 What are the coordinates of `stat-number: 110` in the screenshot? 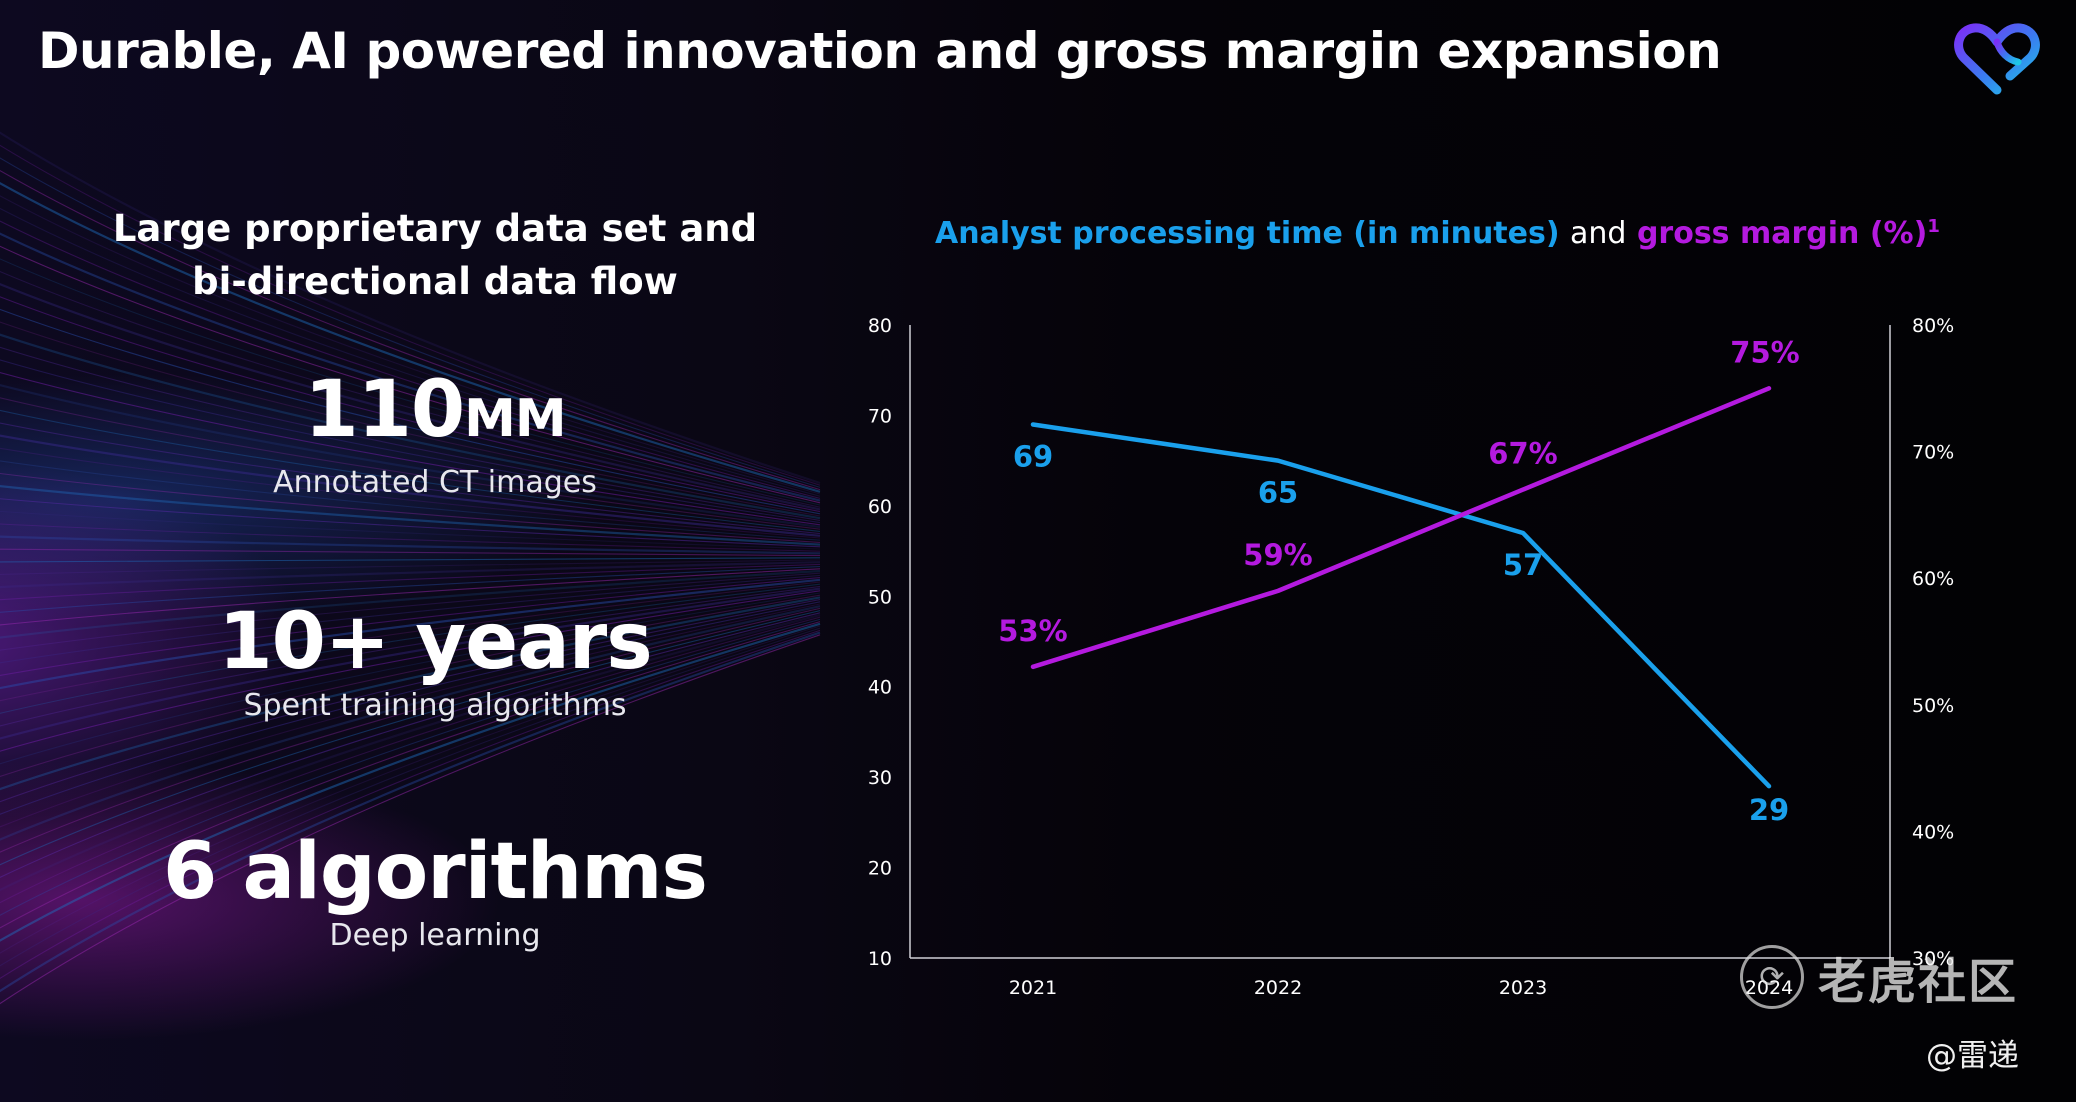 It's located at (384, 410).